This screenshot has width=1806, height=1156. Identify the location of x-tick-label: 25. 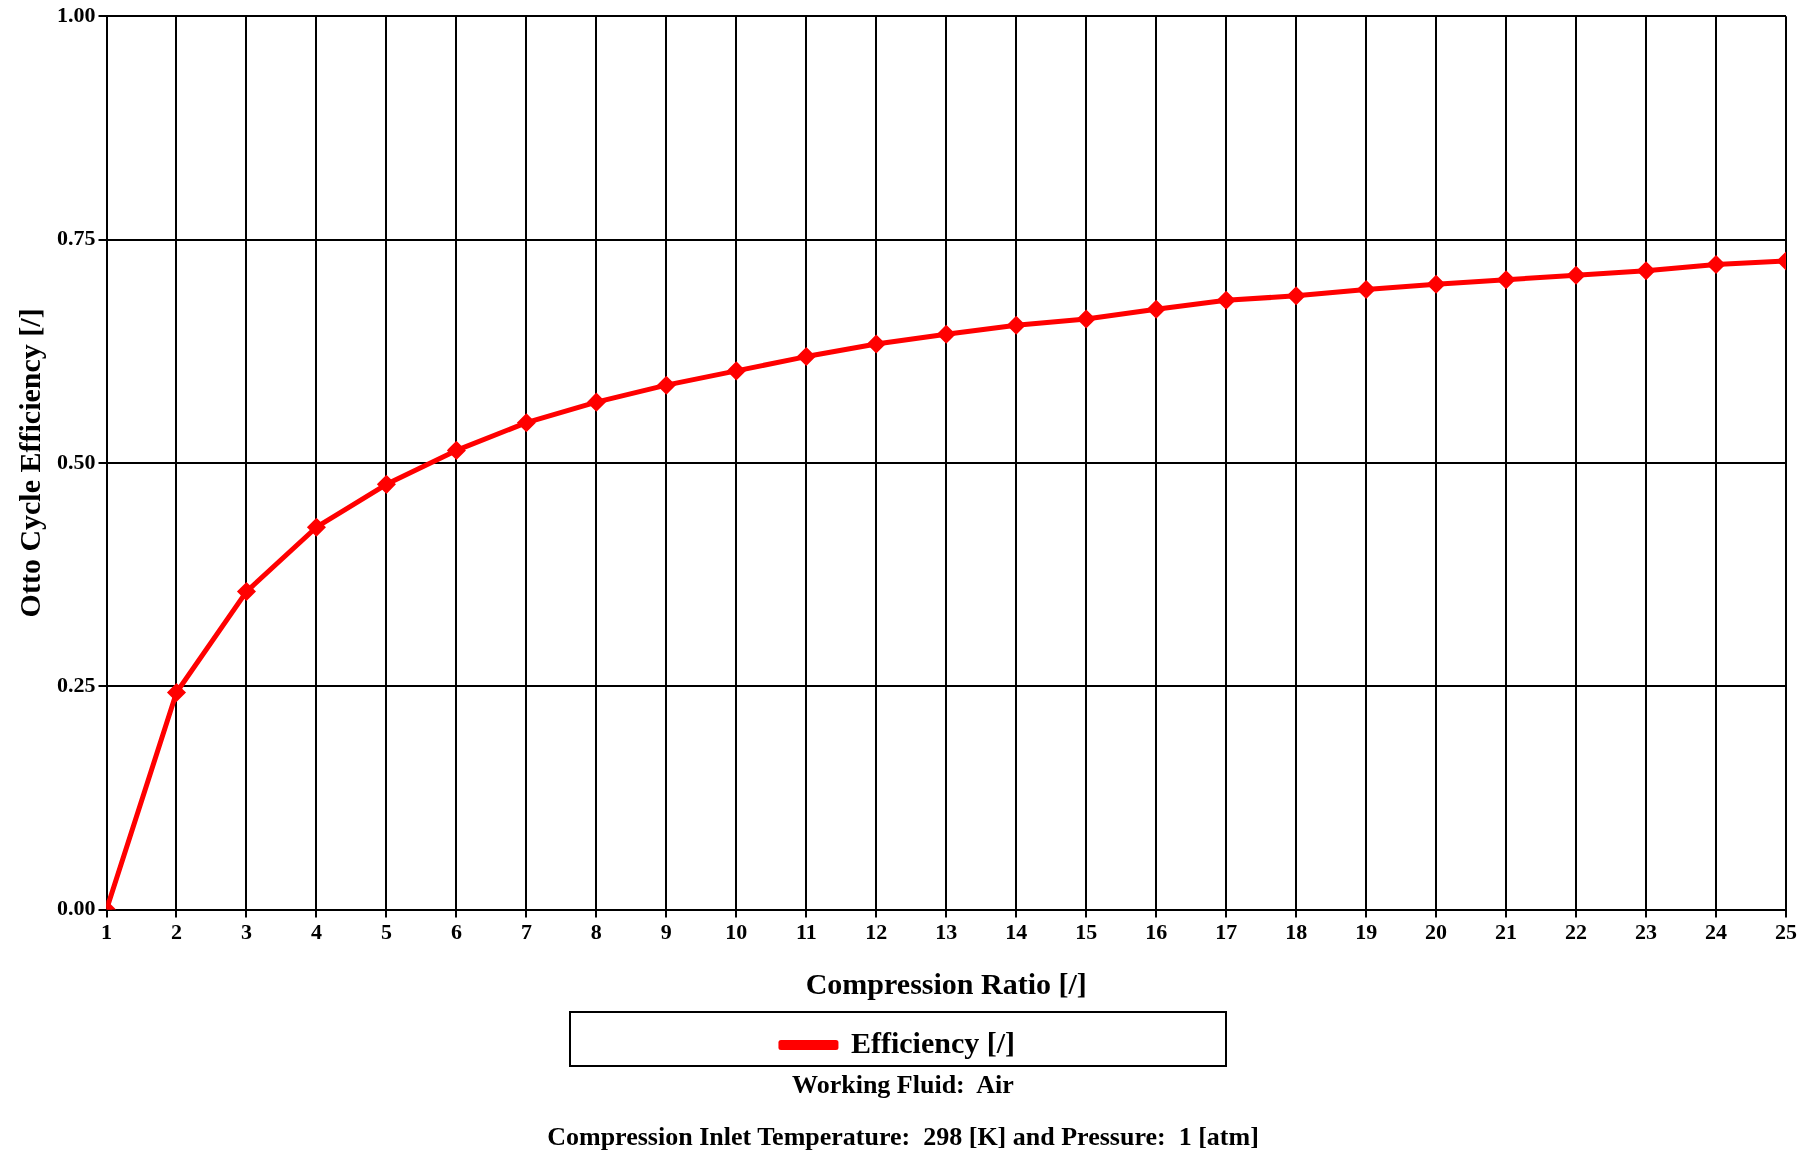
(1786, 932).